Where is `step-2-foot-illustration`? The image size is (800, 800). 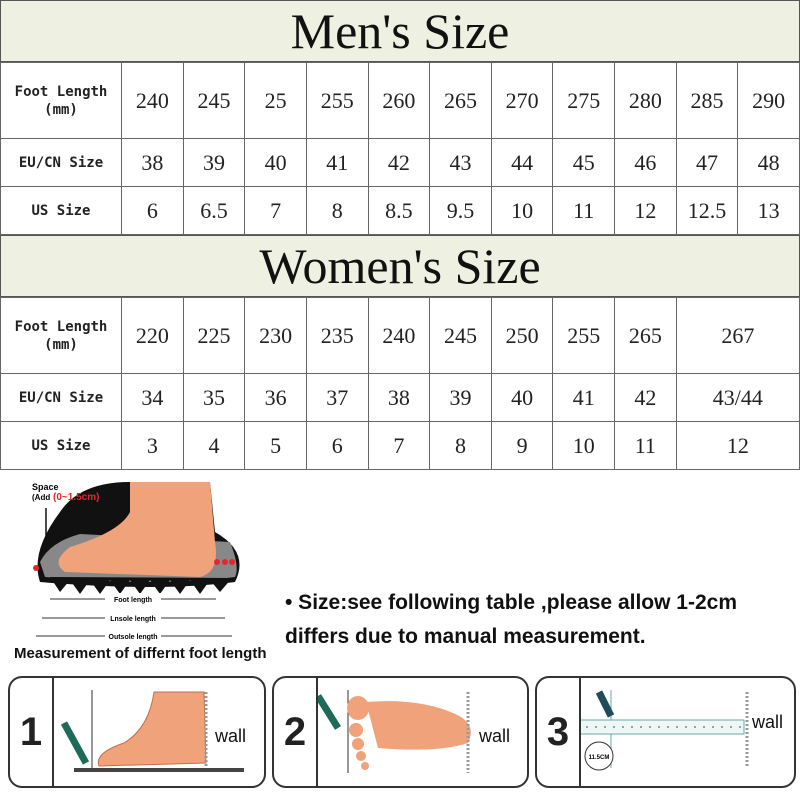 step-2-foot-illustration is located at coordinates (394, 731).